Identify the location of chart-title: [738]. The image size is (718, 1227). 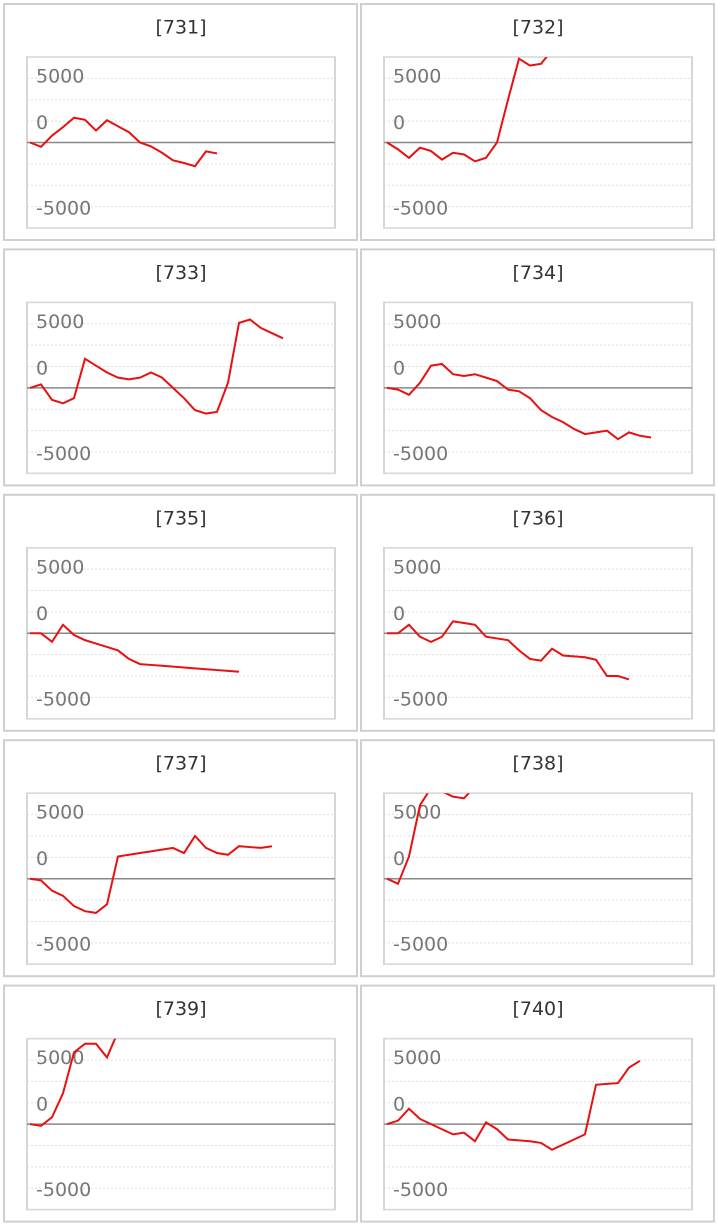
(537, 764).